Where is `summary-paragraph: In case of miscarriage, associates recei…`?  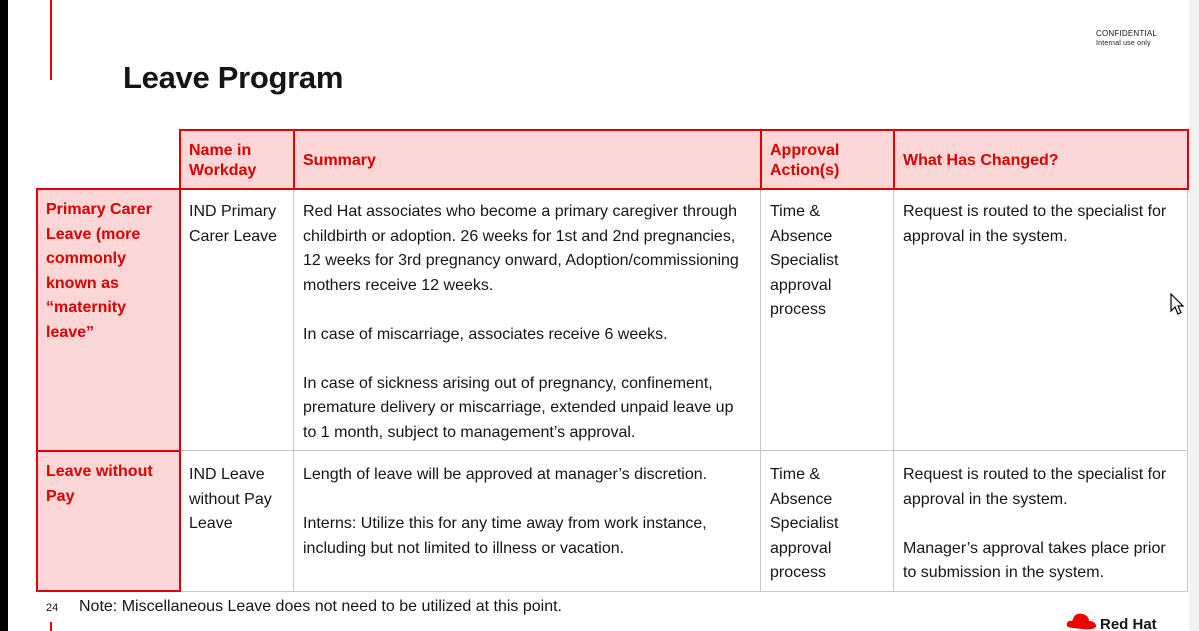 summary-paragraph: In case of miscarriage, associates recei… is located at coordinates (485, 334).